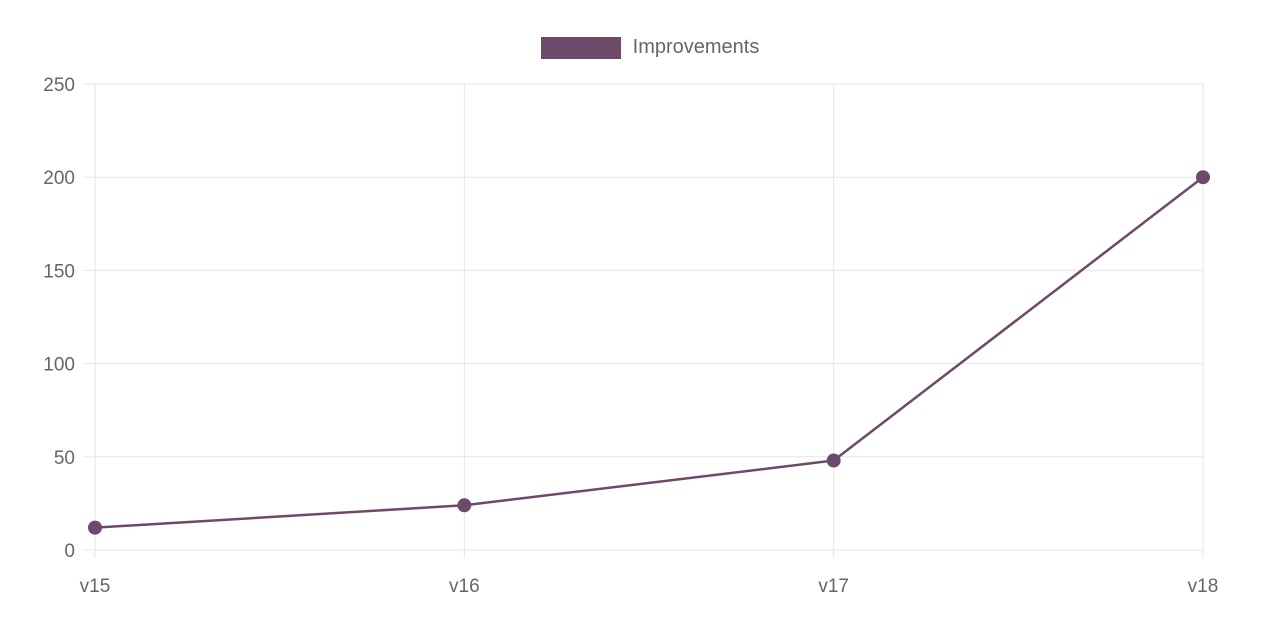  Describe the element at coordinates (464, 586) in the screenshot. I see `x-axis-tick-label: v16` at that location.